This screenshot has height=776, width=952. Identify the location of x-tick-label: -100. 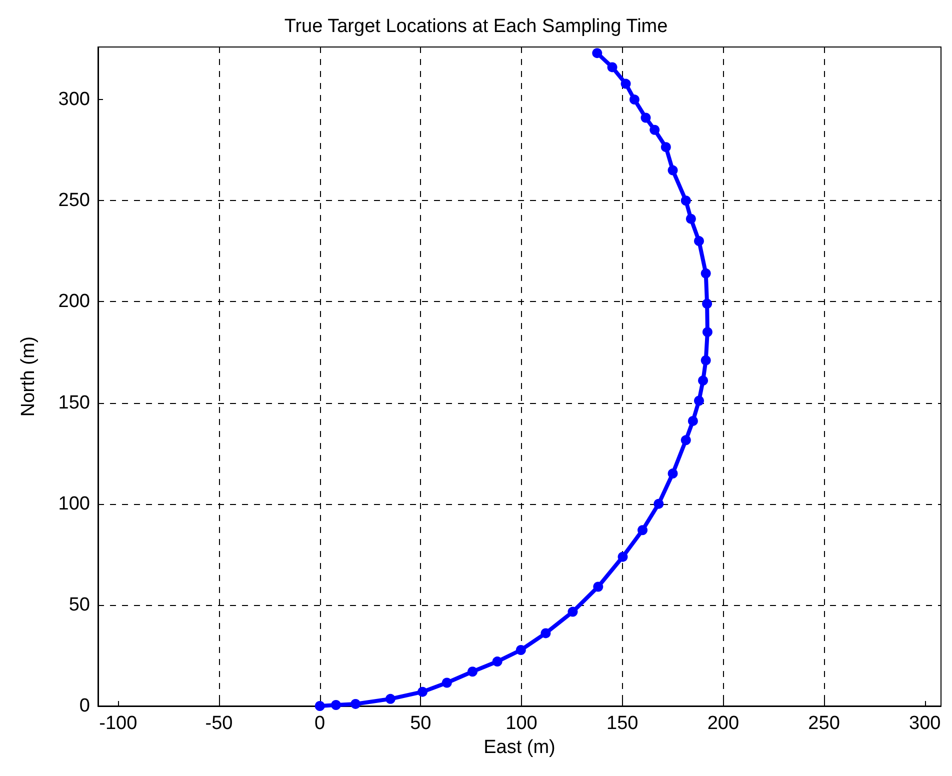
(118, 723).